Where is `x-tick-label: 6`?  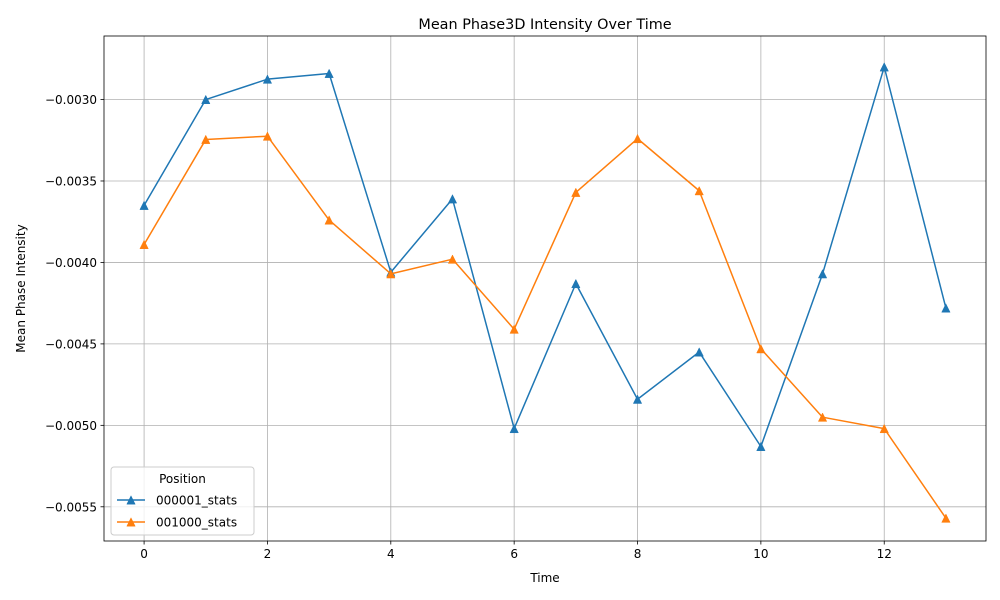
x-tick-label: 6 is located at coordinates (514, 554).